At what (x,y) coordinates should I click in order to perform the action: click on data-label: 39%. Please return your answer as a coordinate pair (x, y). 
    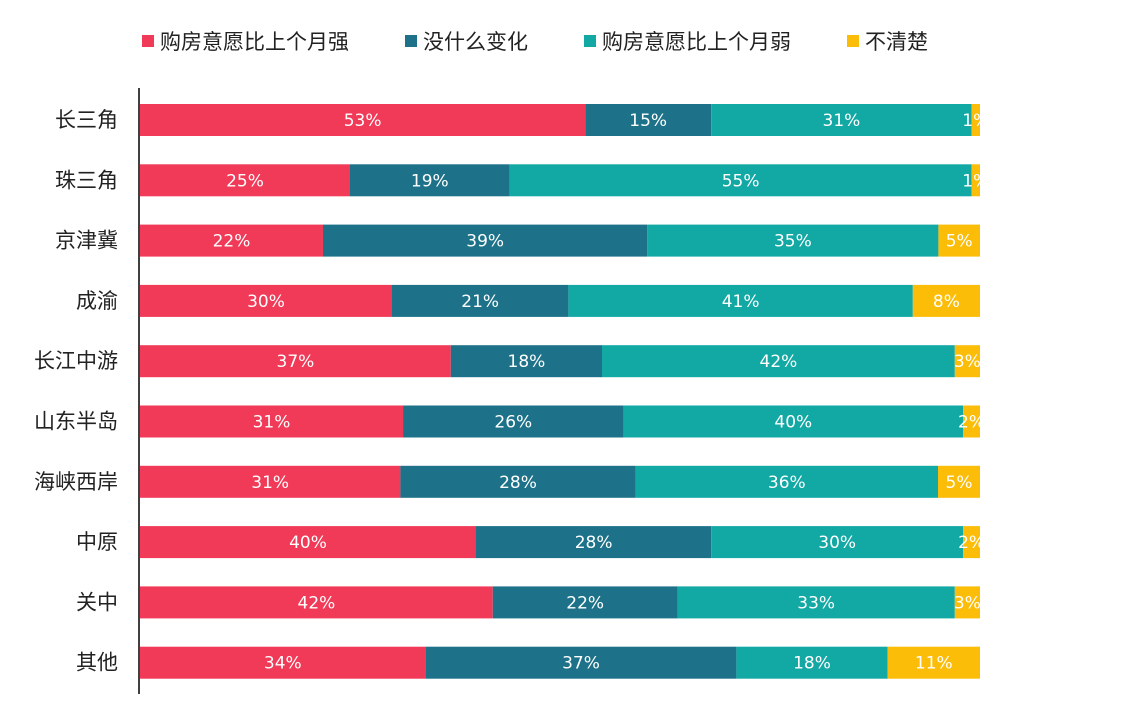
    Looking at the image, I should click on (485, 242).